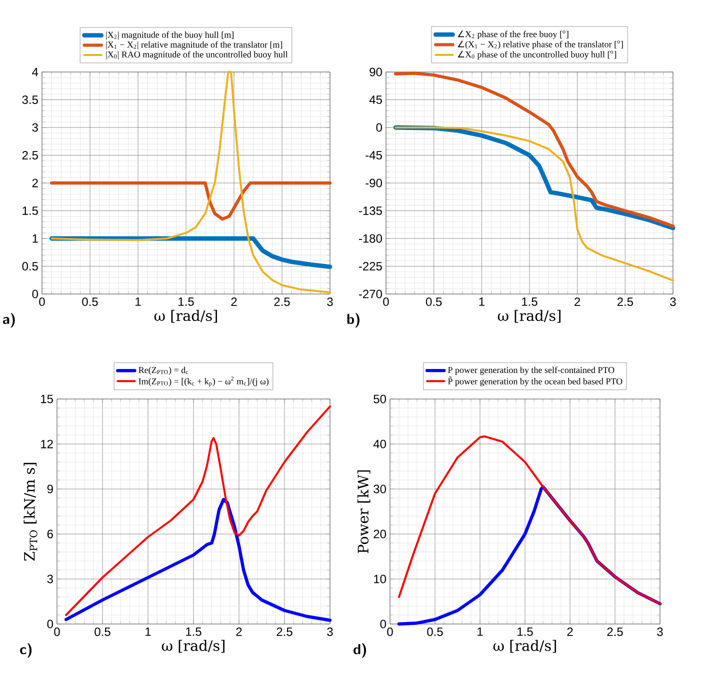 The height and width of the screenshot is (678, 715). What do you see at coordinates (380, 534) in the screenshot?
I see `y-tick-label: 20` at bounding box center [380, 534].